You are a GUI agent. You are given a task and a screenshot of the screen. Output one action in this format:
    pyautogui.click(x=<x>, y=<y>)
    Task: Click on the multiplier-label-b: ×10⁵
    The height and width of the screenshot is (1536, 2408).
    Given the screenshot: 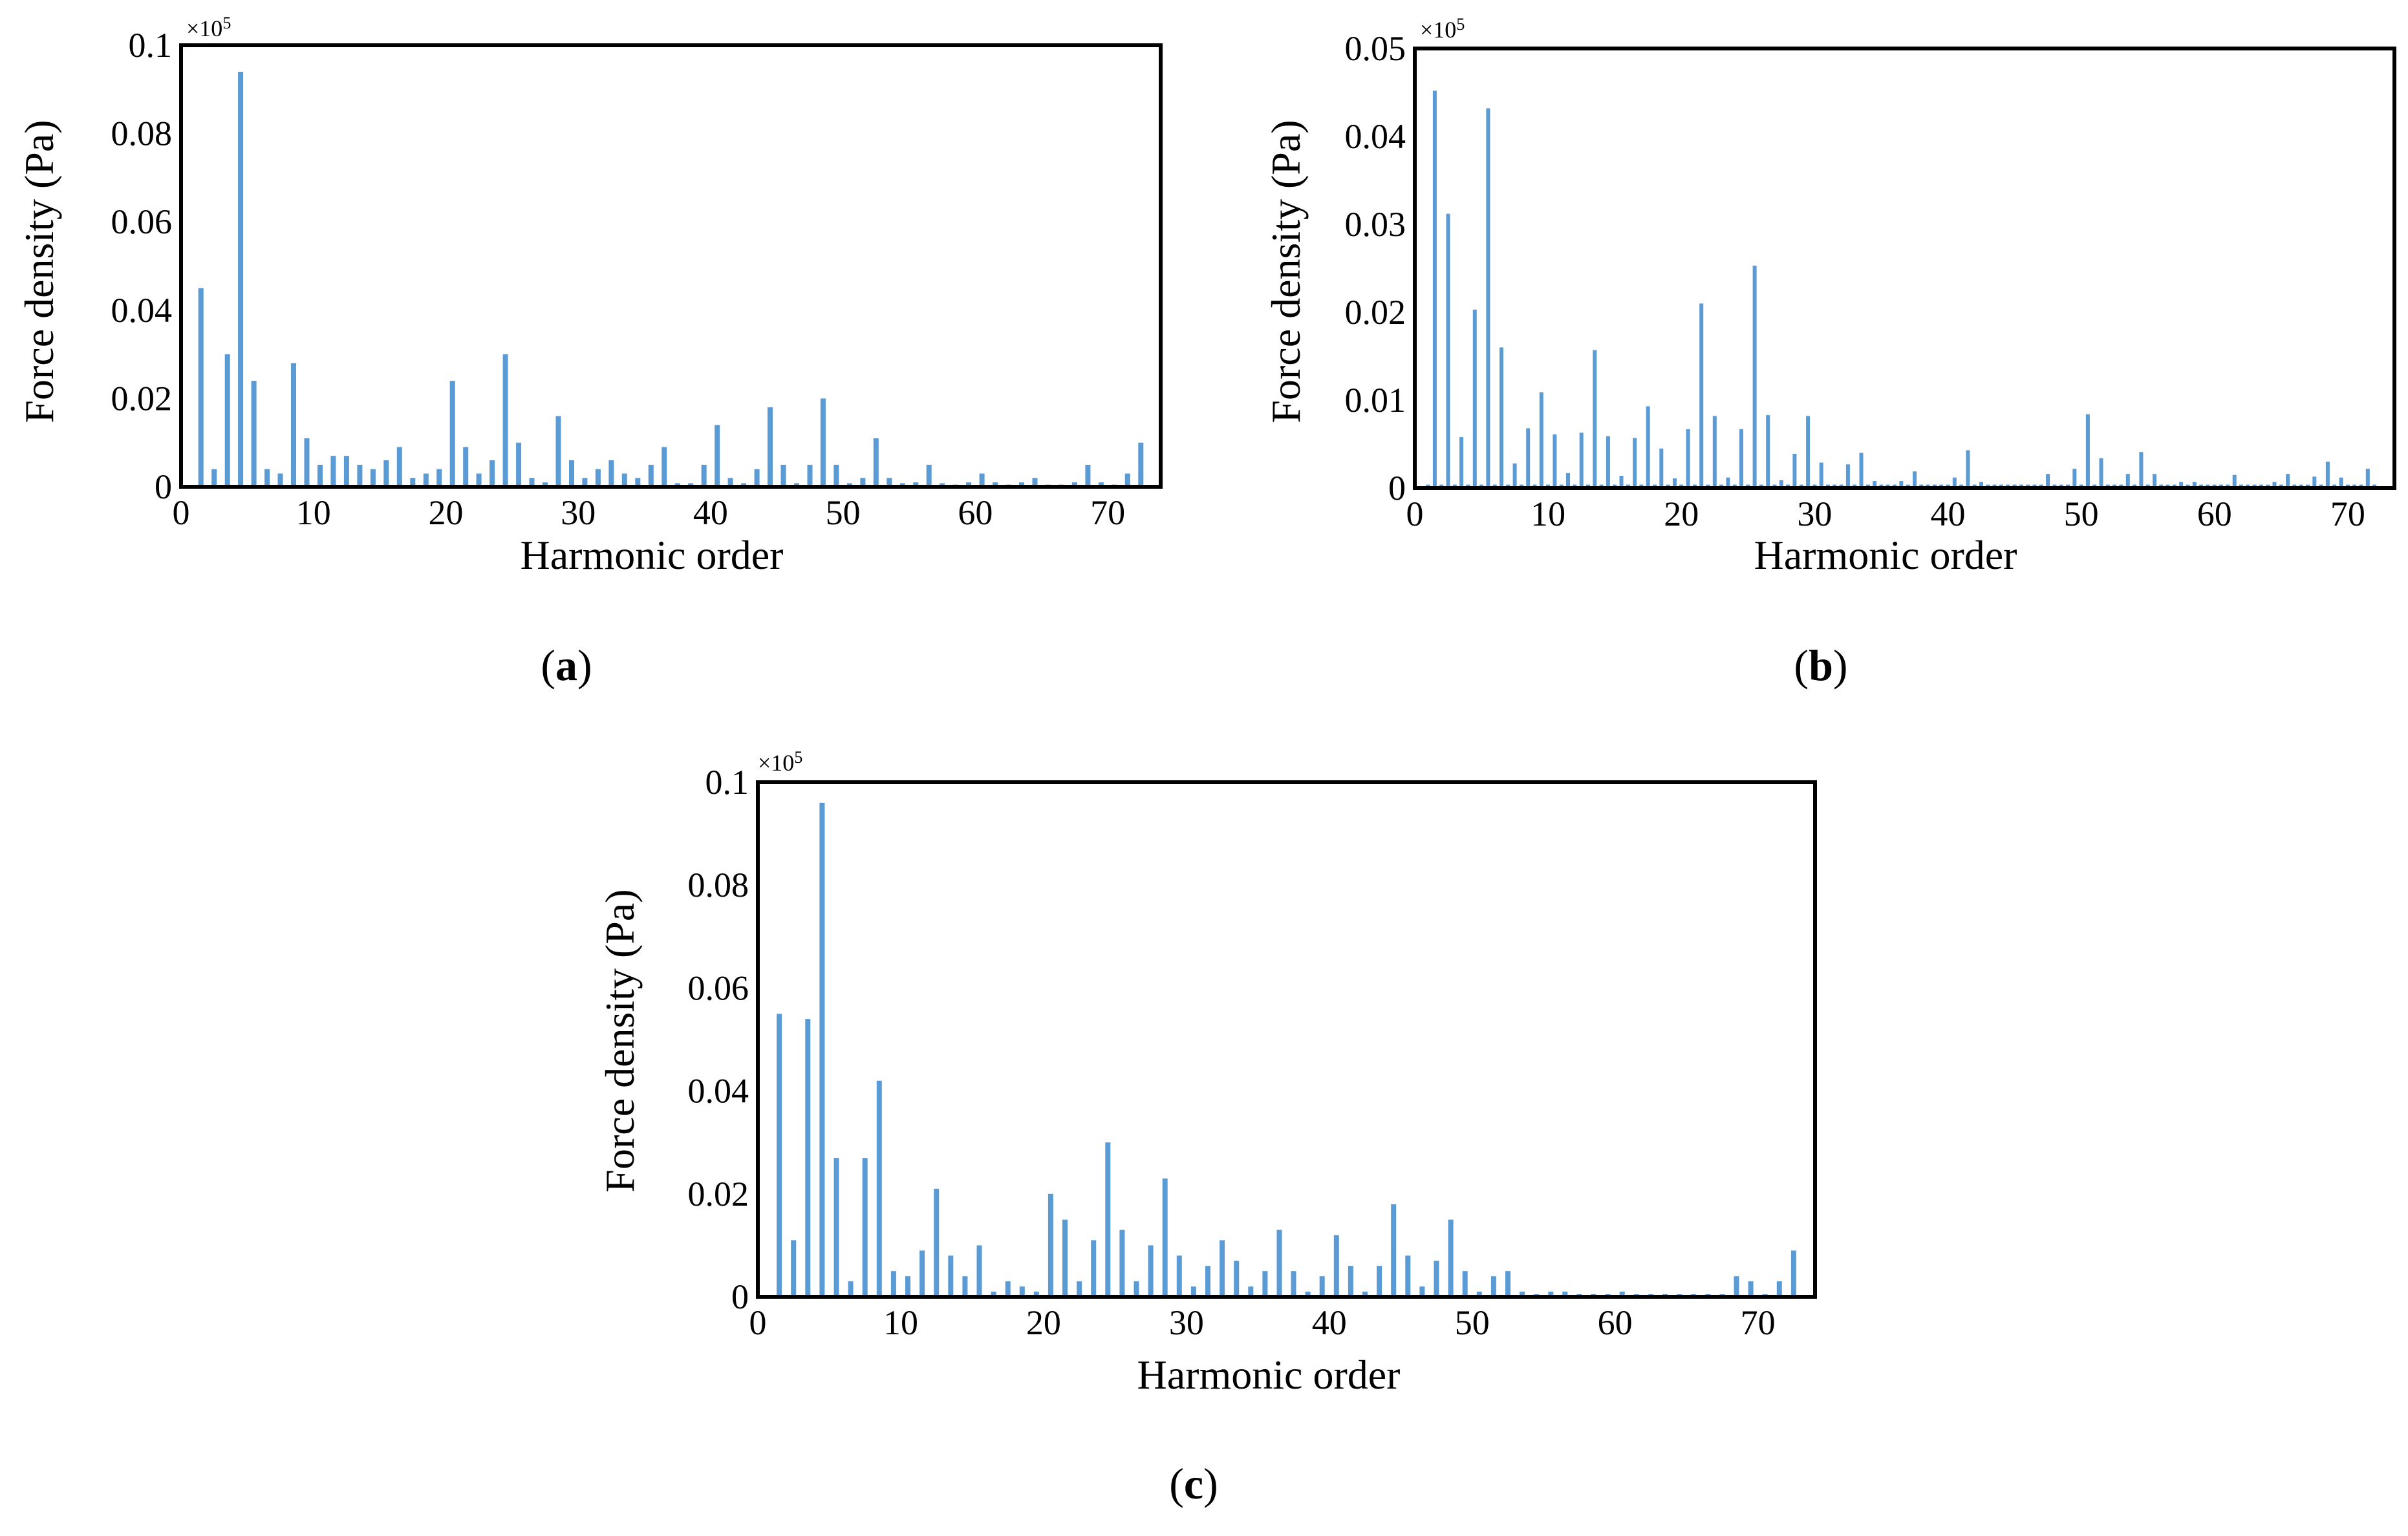 What is the action you would take?
    pyautogui.click(x=1442, y=29)
    